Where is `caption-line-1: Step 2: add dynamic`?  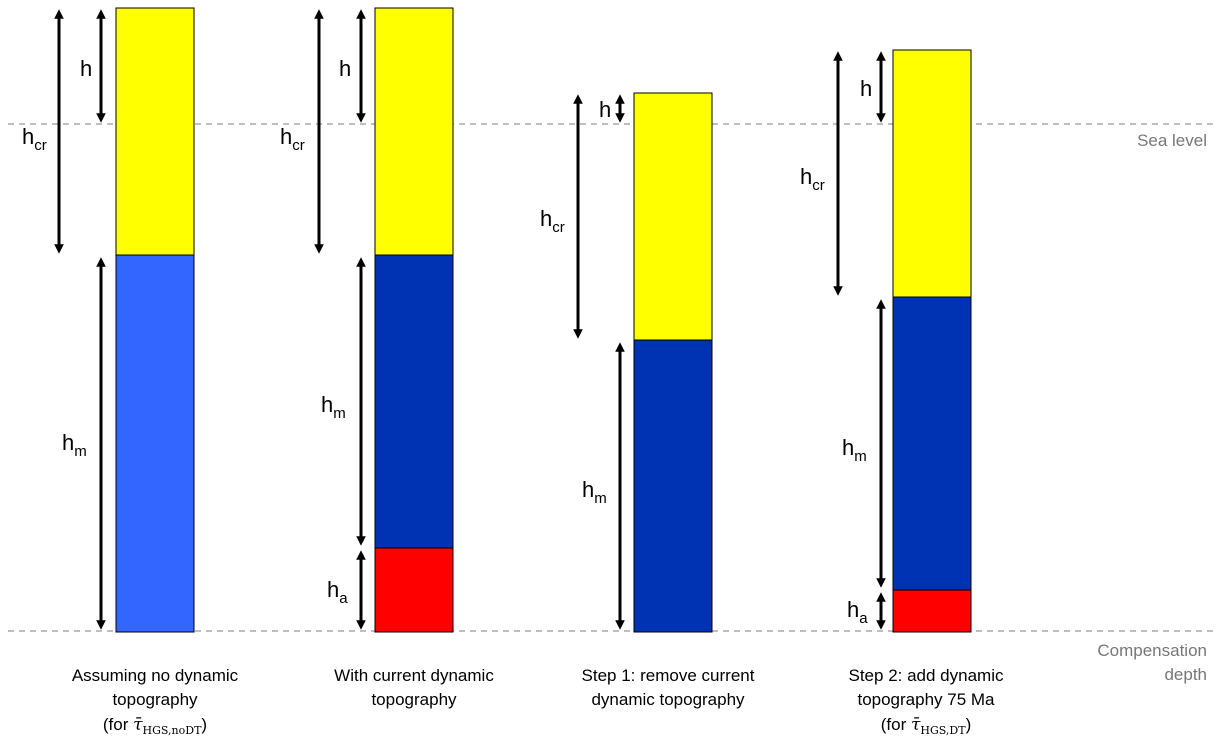 caption-line-1: Step 2: add dynamic is located at coordinates (926, 675).